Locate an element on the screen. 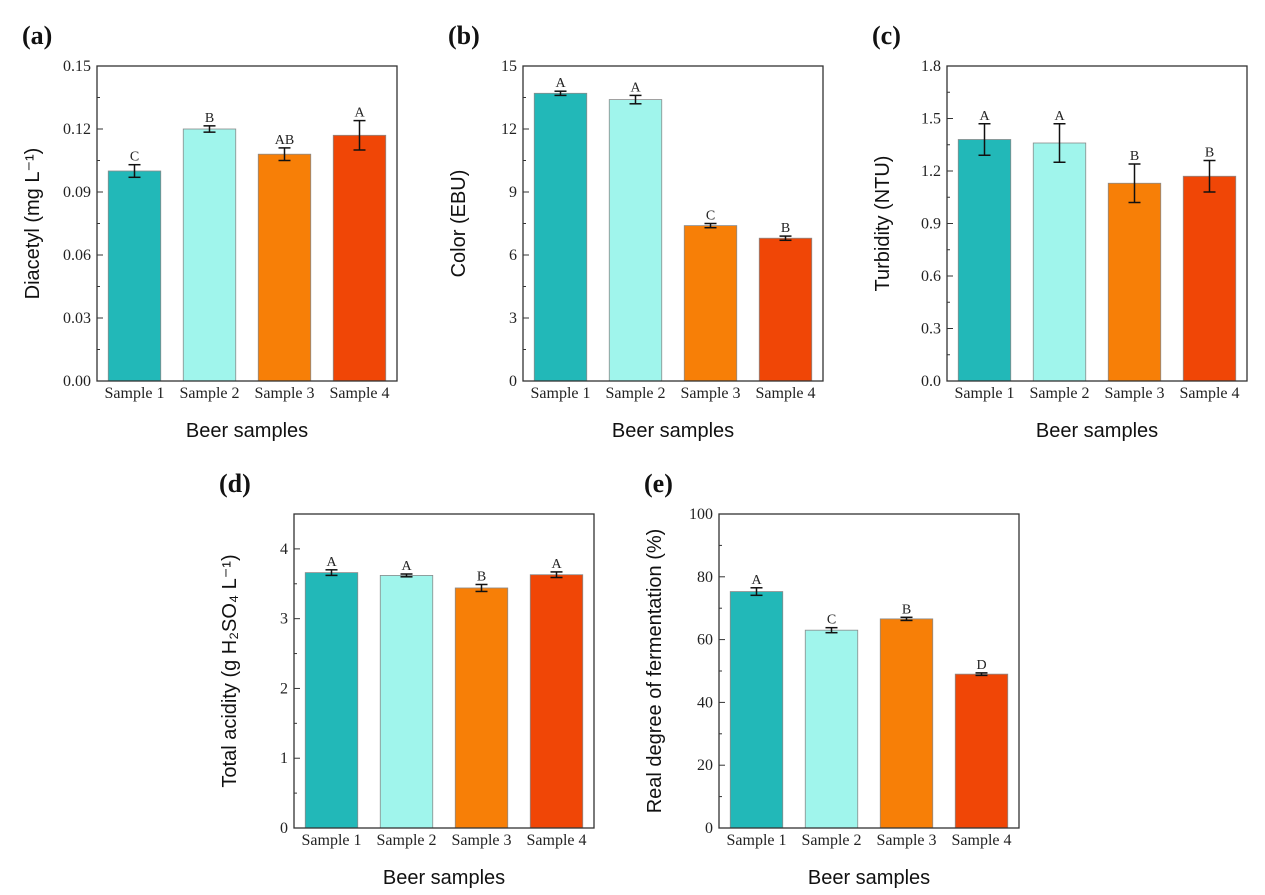  y-axis-title: Total acidity (g H₂SO₄ L⁻¹) is located at coordinates (230, 670).